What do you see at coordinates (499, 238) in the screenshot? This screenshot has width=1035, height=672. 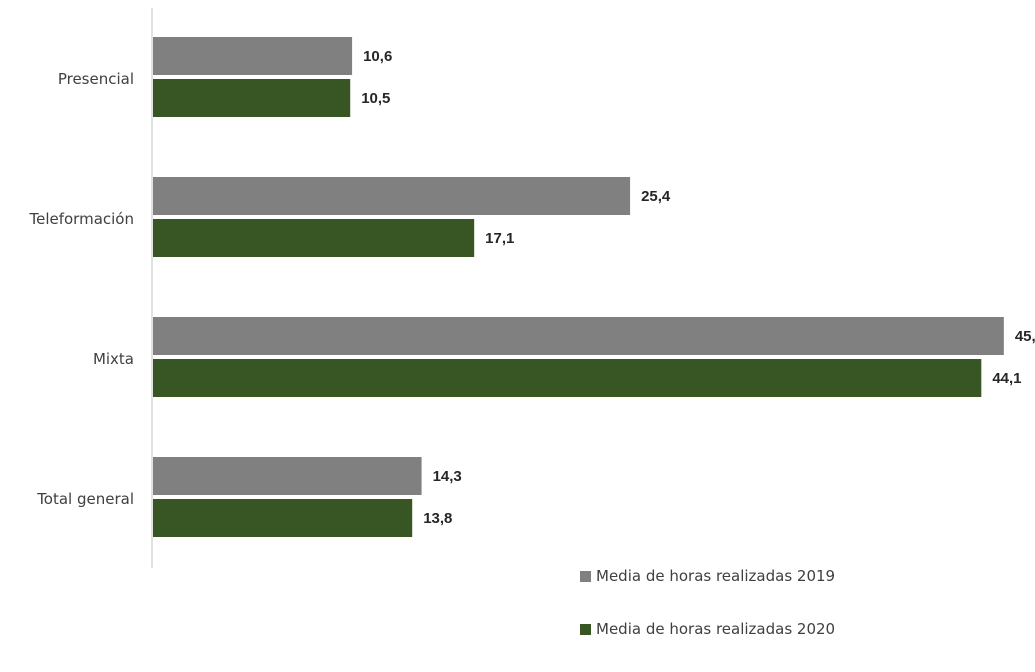 I see `value-label-teleformacion-series-2: 17,1` at bounding box center [499, 238].